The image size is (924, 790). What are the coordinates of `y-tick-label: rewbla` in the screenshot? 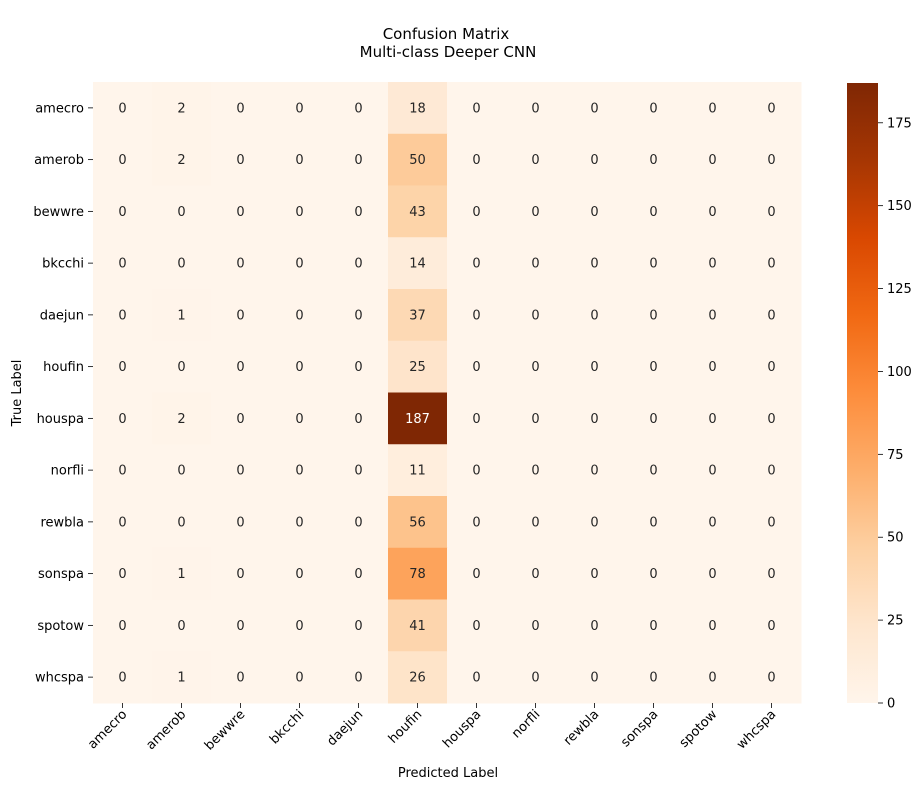 It's located at (62, 522).